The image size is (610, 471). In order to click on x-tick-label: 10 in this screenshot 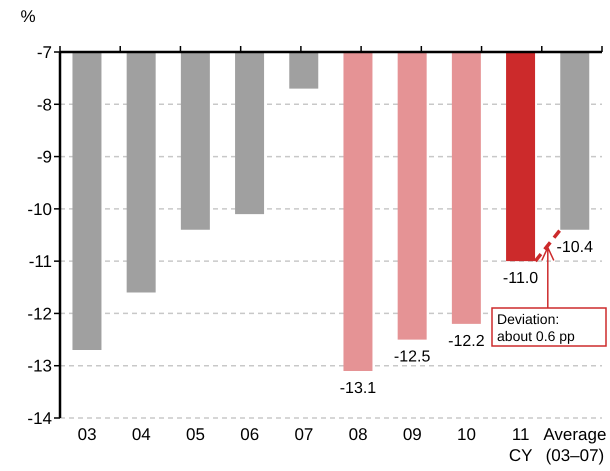, I will do `click(466, 434)`.